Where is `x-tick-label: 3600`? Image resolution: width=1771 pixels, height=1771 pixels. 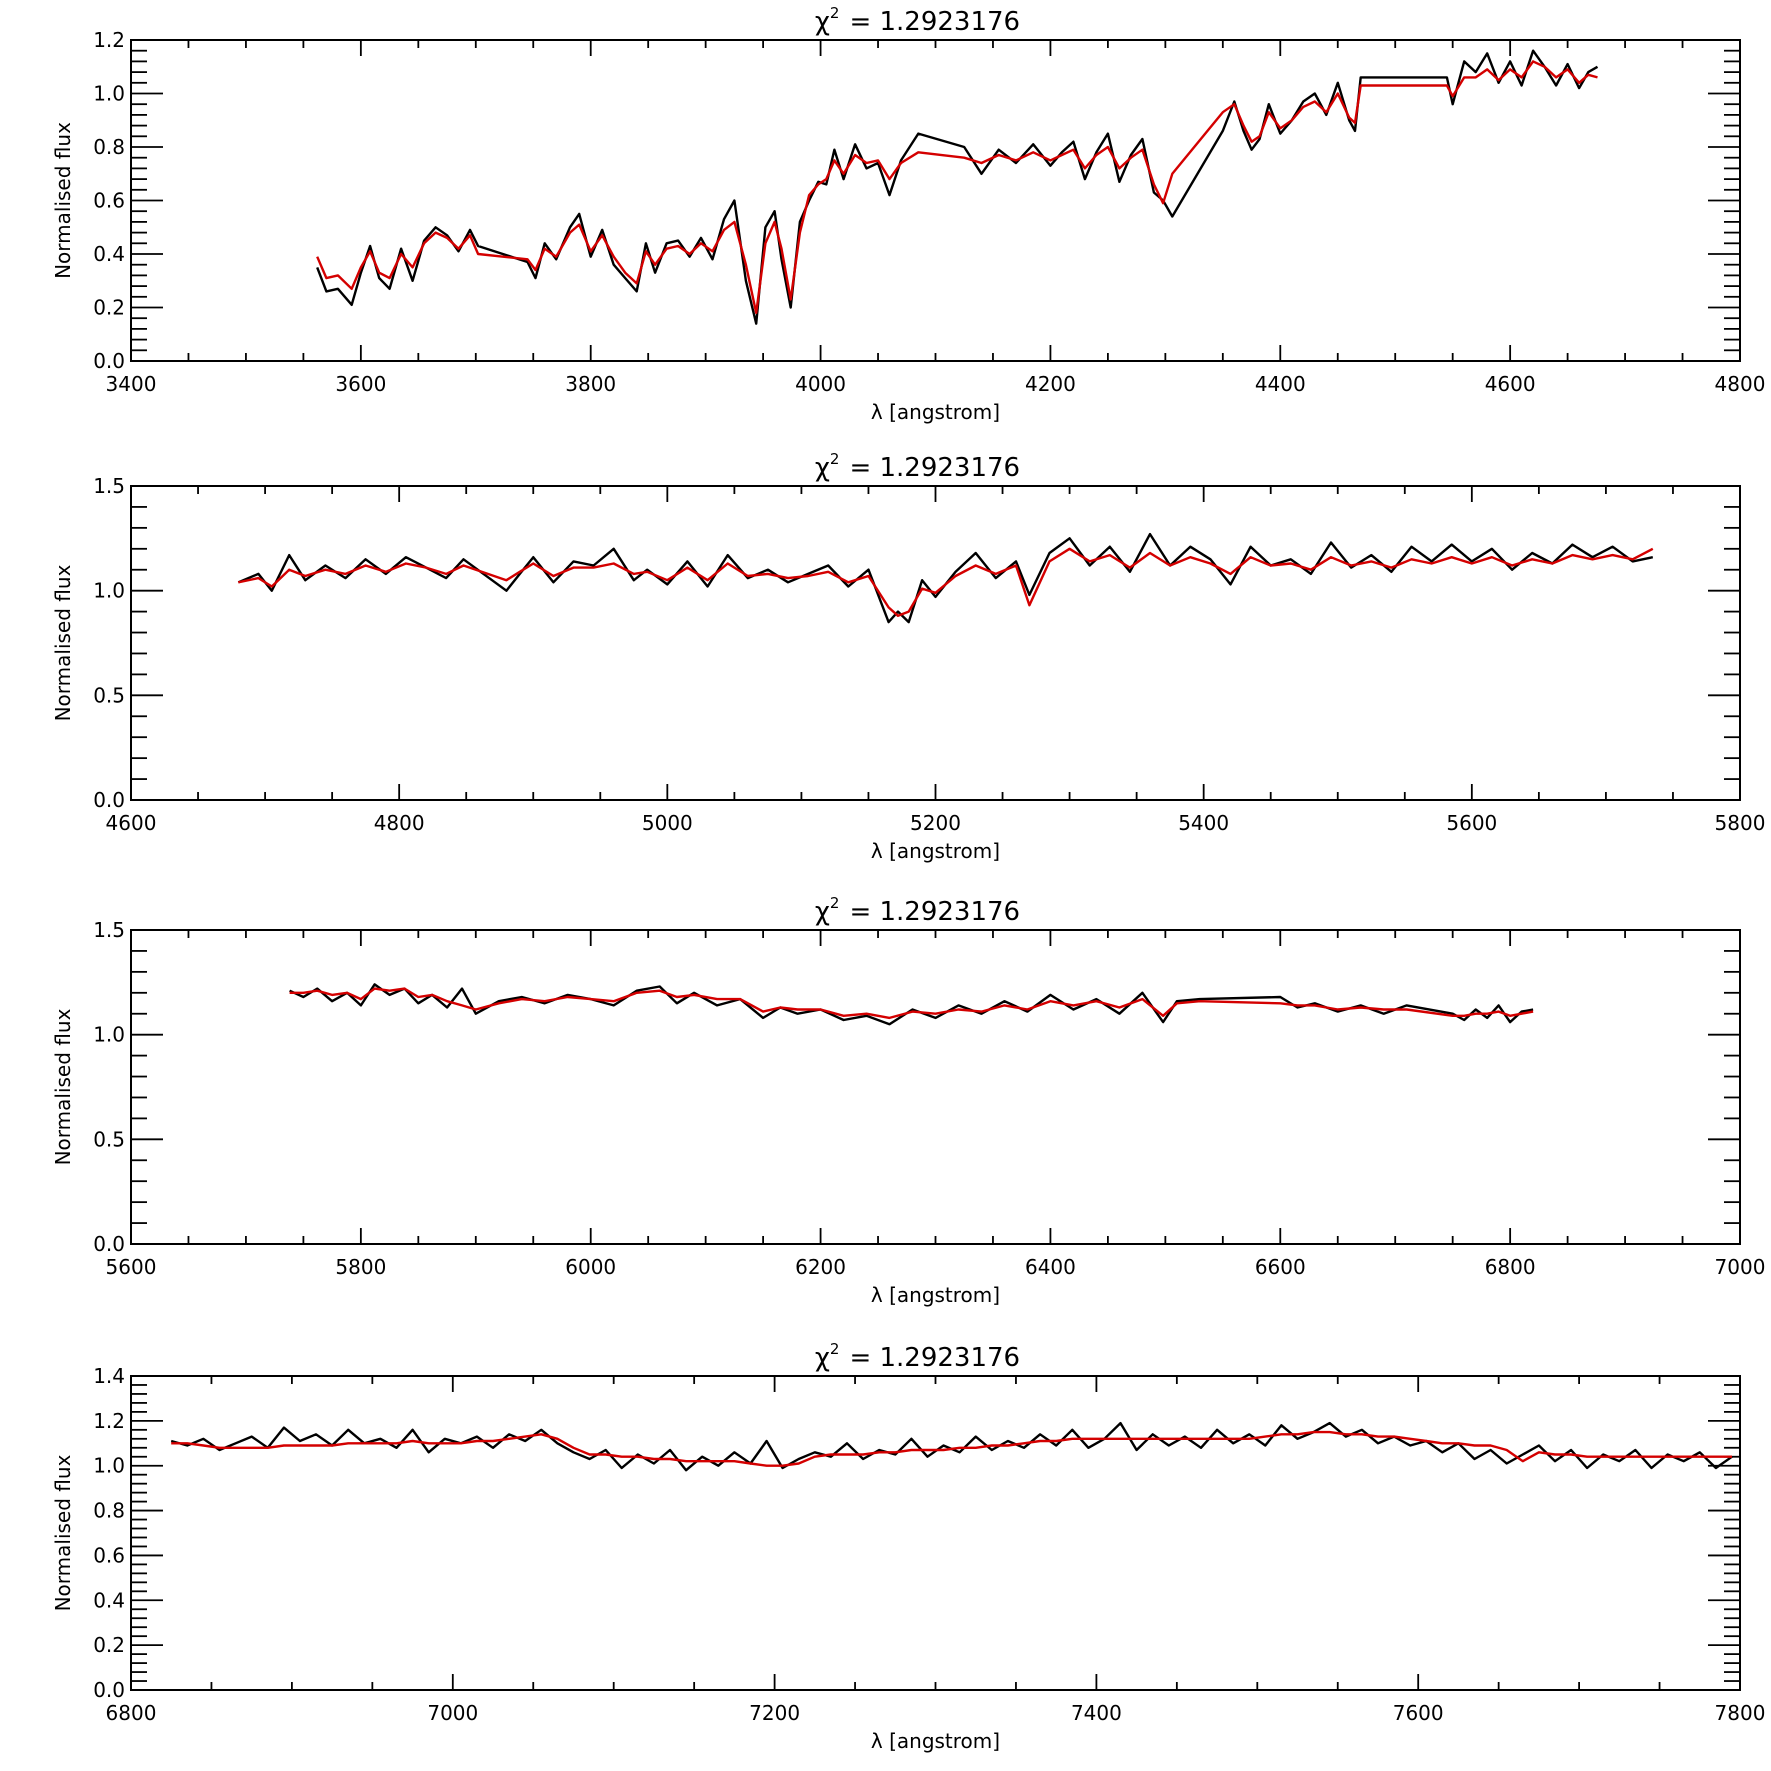 x-tick-label: 3600 is located at coordinates (360, 384).